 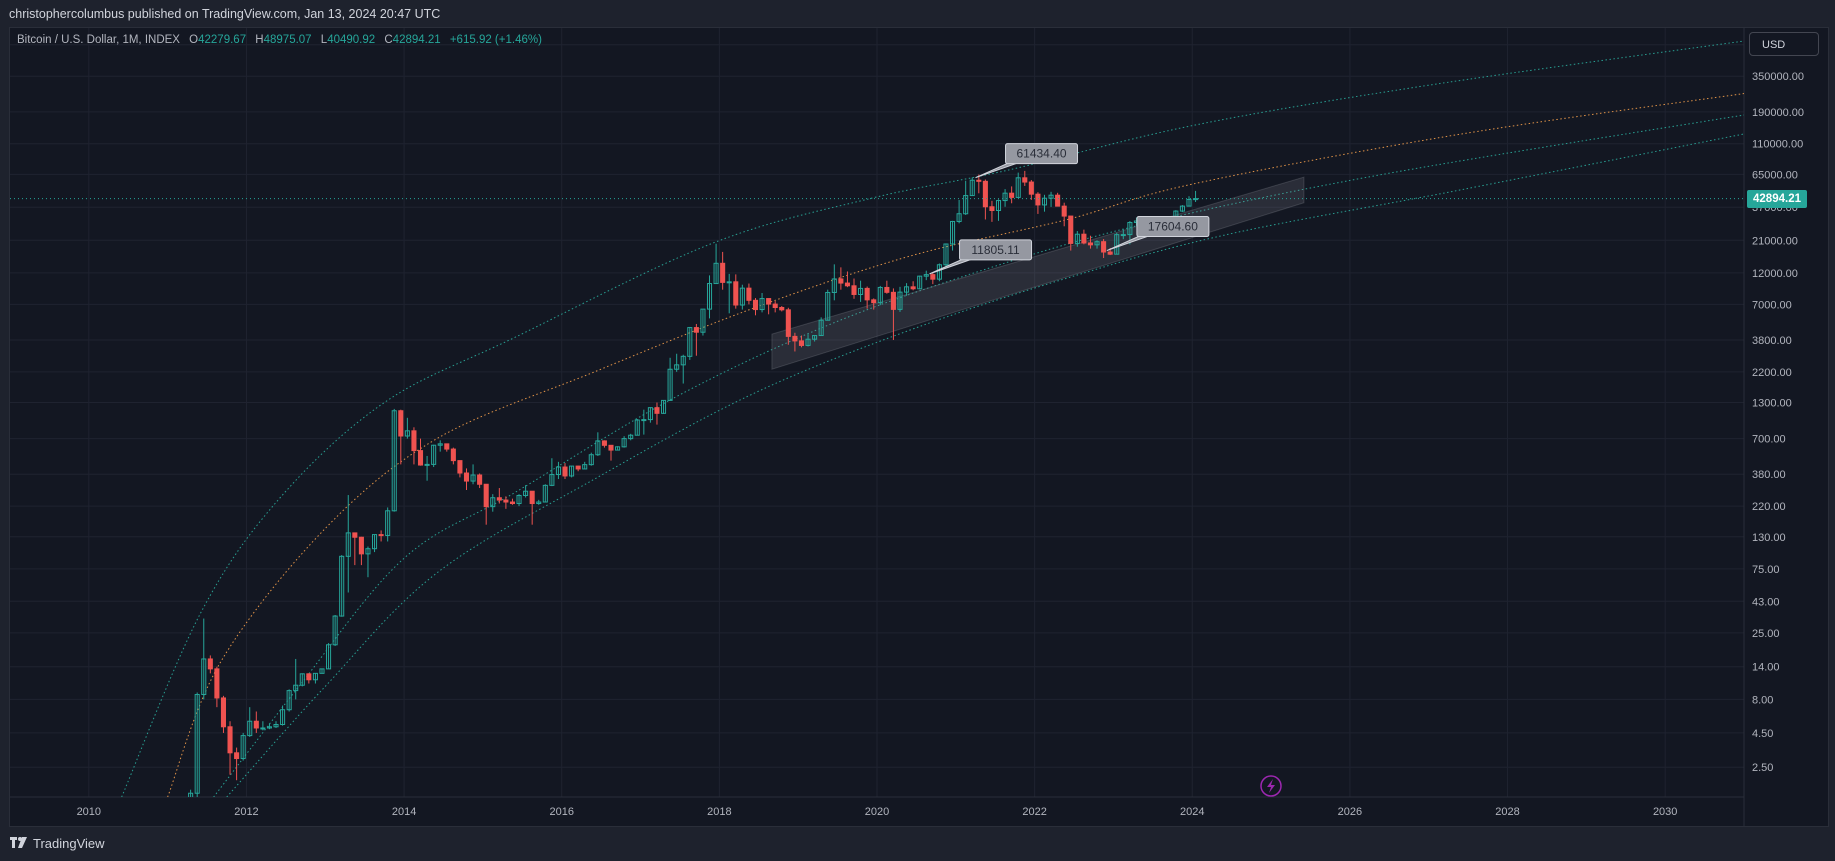 I want to click on x-tick-label: 2010, so click(x=89, y=812).